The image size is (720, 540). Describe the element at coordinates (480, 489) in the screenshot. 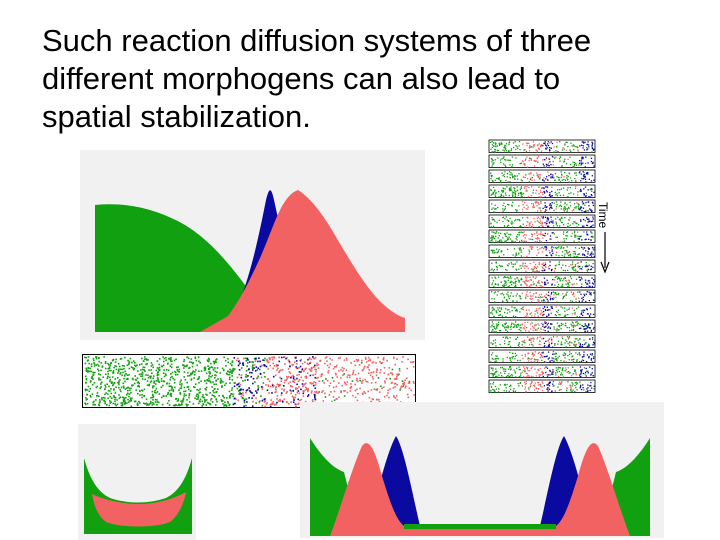

I see `twin-red-curve` at that location.